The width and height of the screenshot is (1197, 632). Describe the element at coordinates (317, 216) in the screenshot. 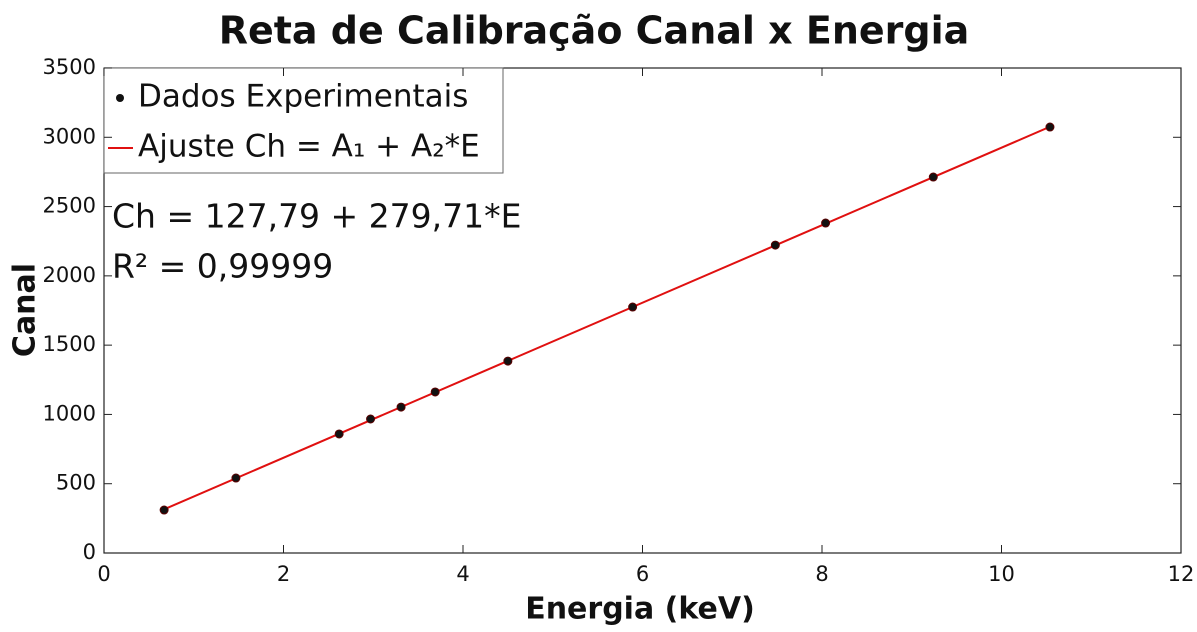

I see `annotation: Ch = 127,79 + 279,71*E` at that location.